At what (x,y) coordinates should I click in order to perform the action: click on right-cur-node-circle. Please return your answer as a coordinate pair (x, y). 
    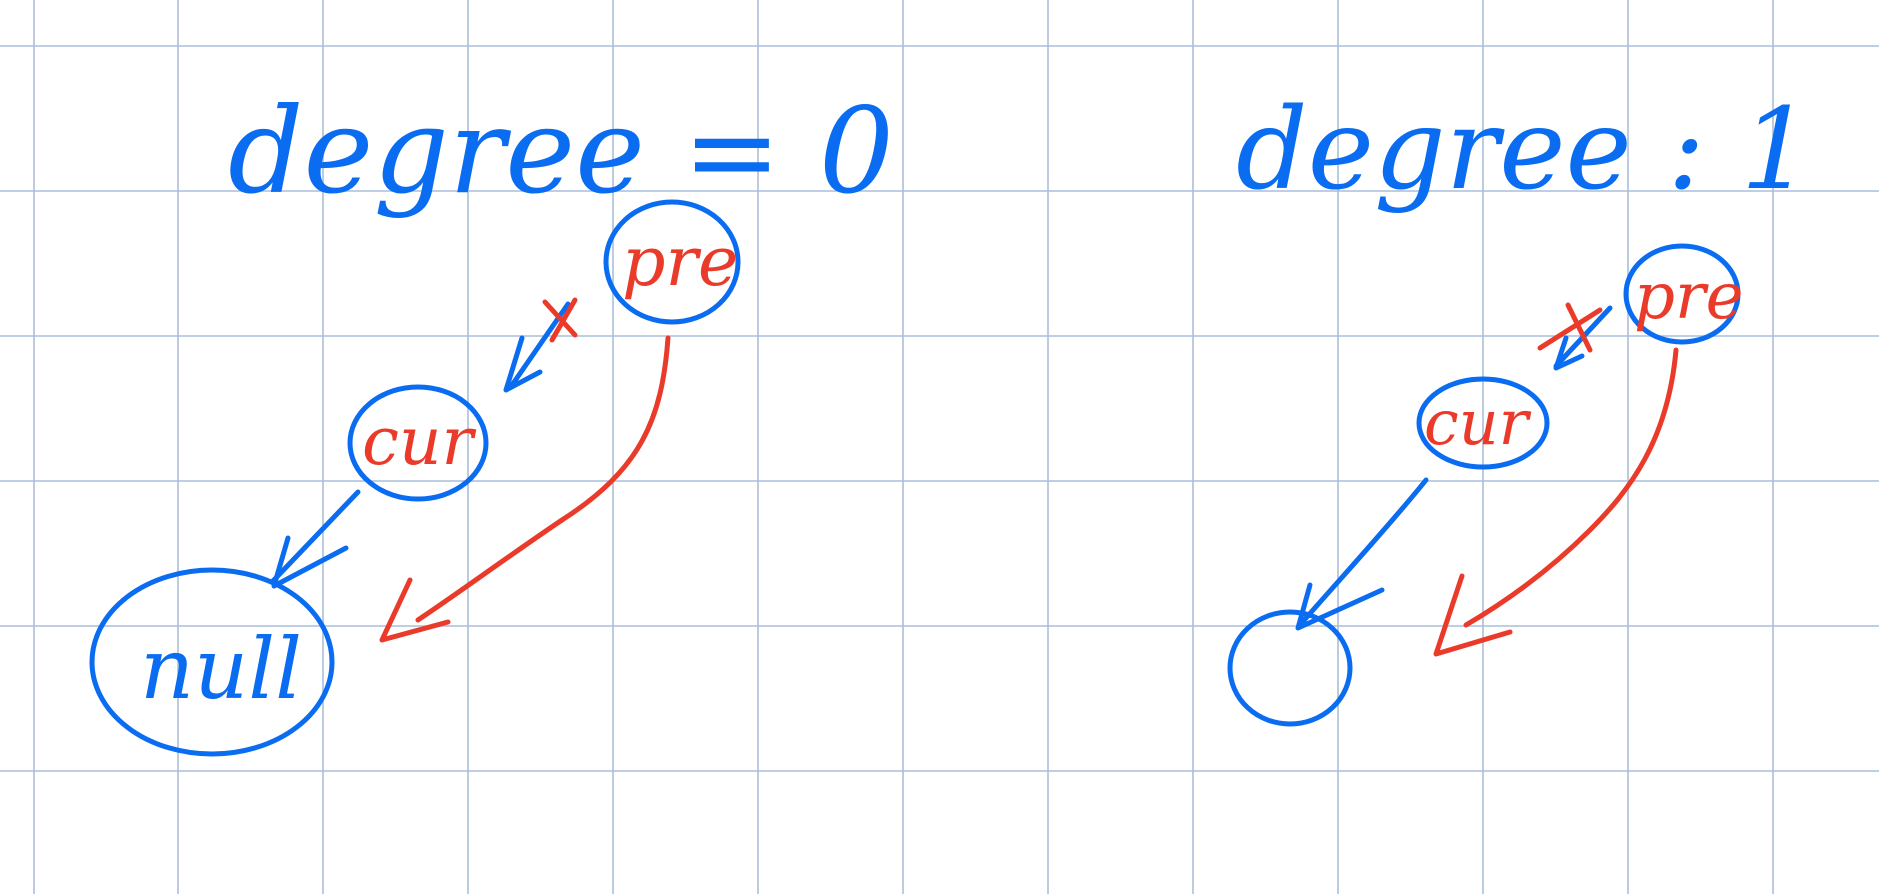
    Looking at the image, I should click on (1483, 423).